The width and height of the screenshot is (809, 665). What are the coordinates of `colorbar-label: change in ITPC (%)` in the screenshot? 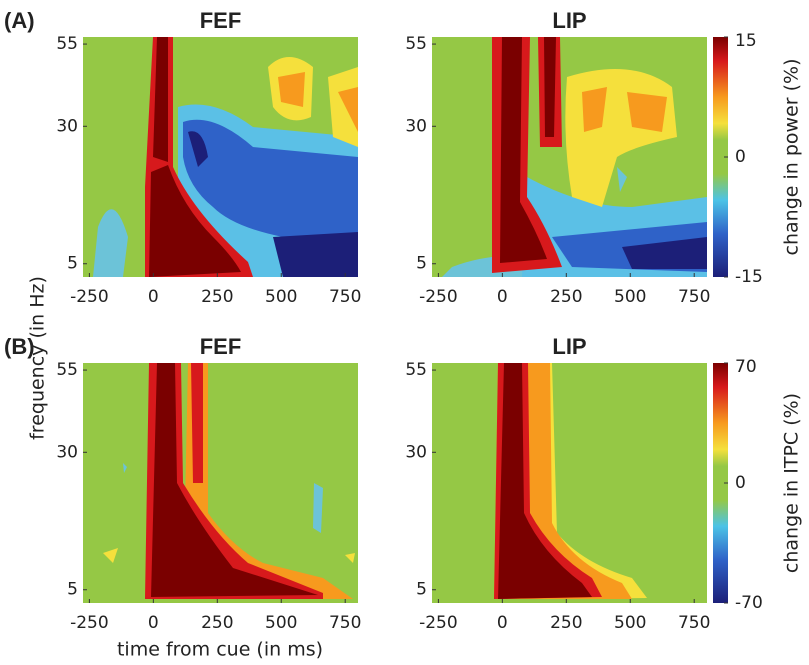 It's located at (792, 483).